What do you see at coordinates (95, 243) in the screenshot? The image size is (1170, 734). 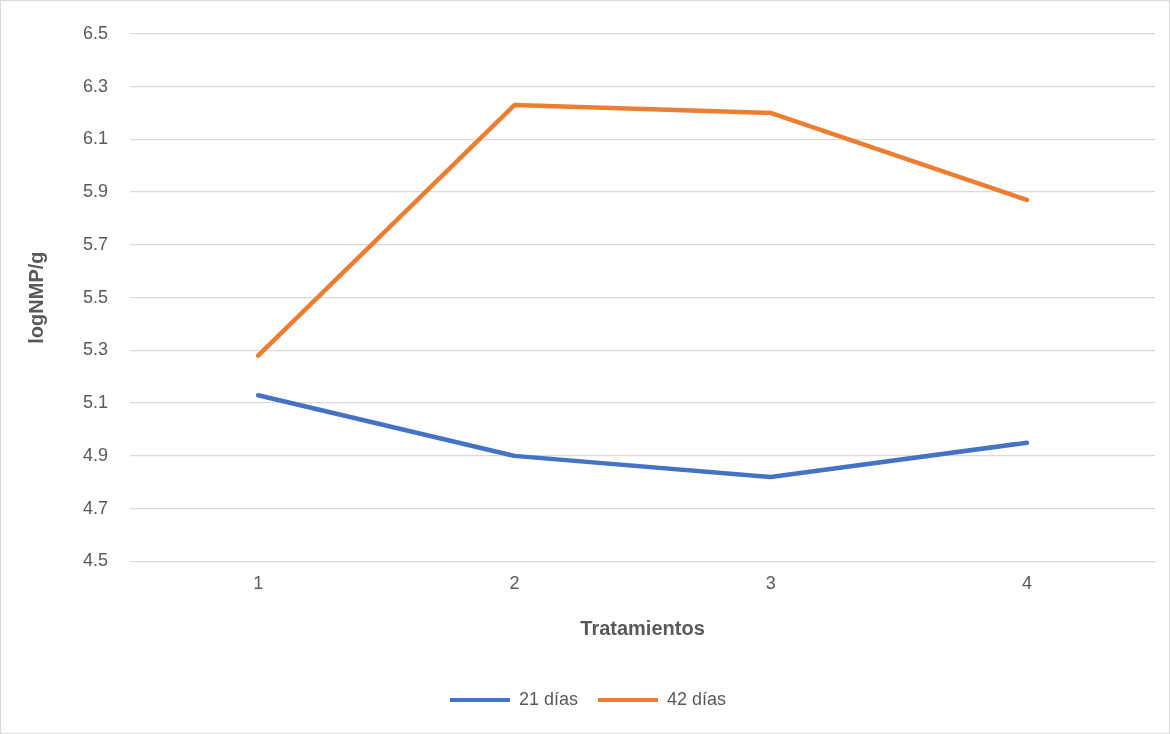 I see `y-tick-label: 5.7` at bounding box center [95, 243].